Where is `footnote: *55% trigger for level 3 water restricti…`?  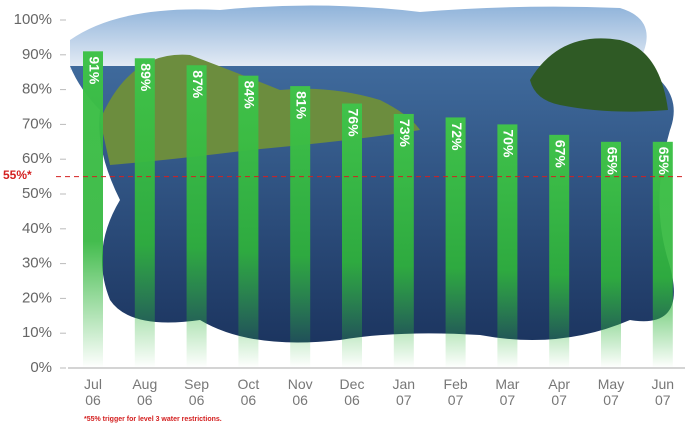 footnote: *55% trigger for level 3 water restricti… is located at coordinates (153, 419).